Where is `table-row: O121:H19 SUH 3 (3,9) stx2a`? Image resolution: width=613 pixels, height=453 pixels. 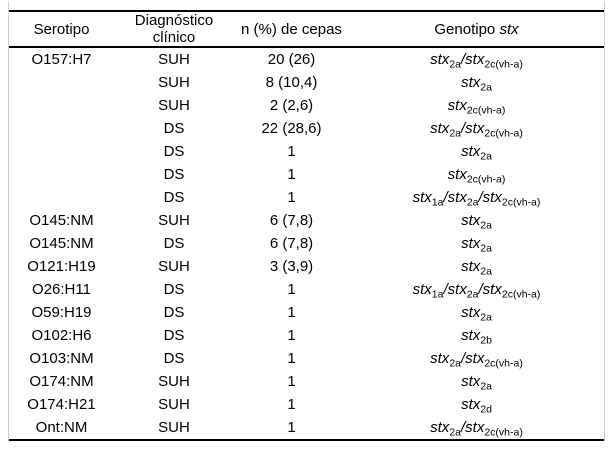
table-row: O121:H19 SUH 3 (3,9) stx2a is located at coordinates (306, 266).